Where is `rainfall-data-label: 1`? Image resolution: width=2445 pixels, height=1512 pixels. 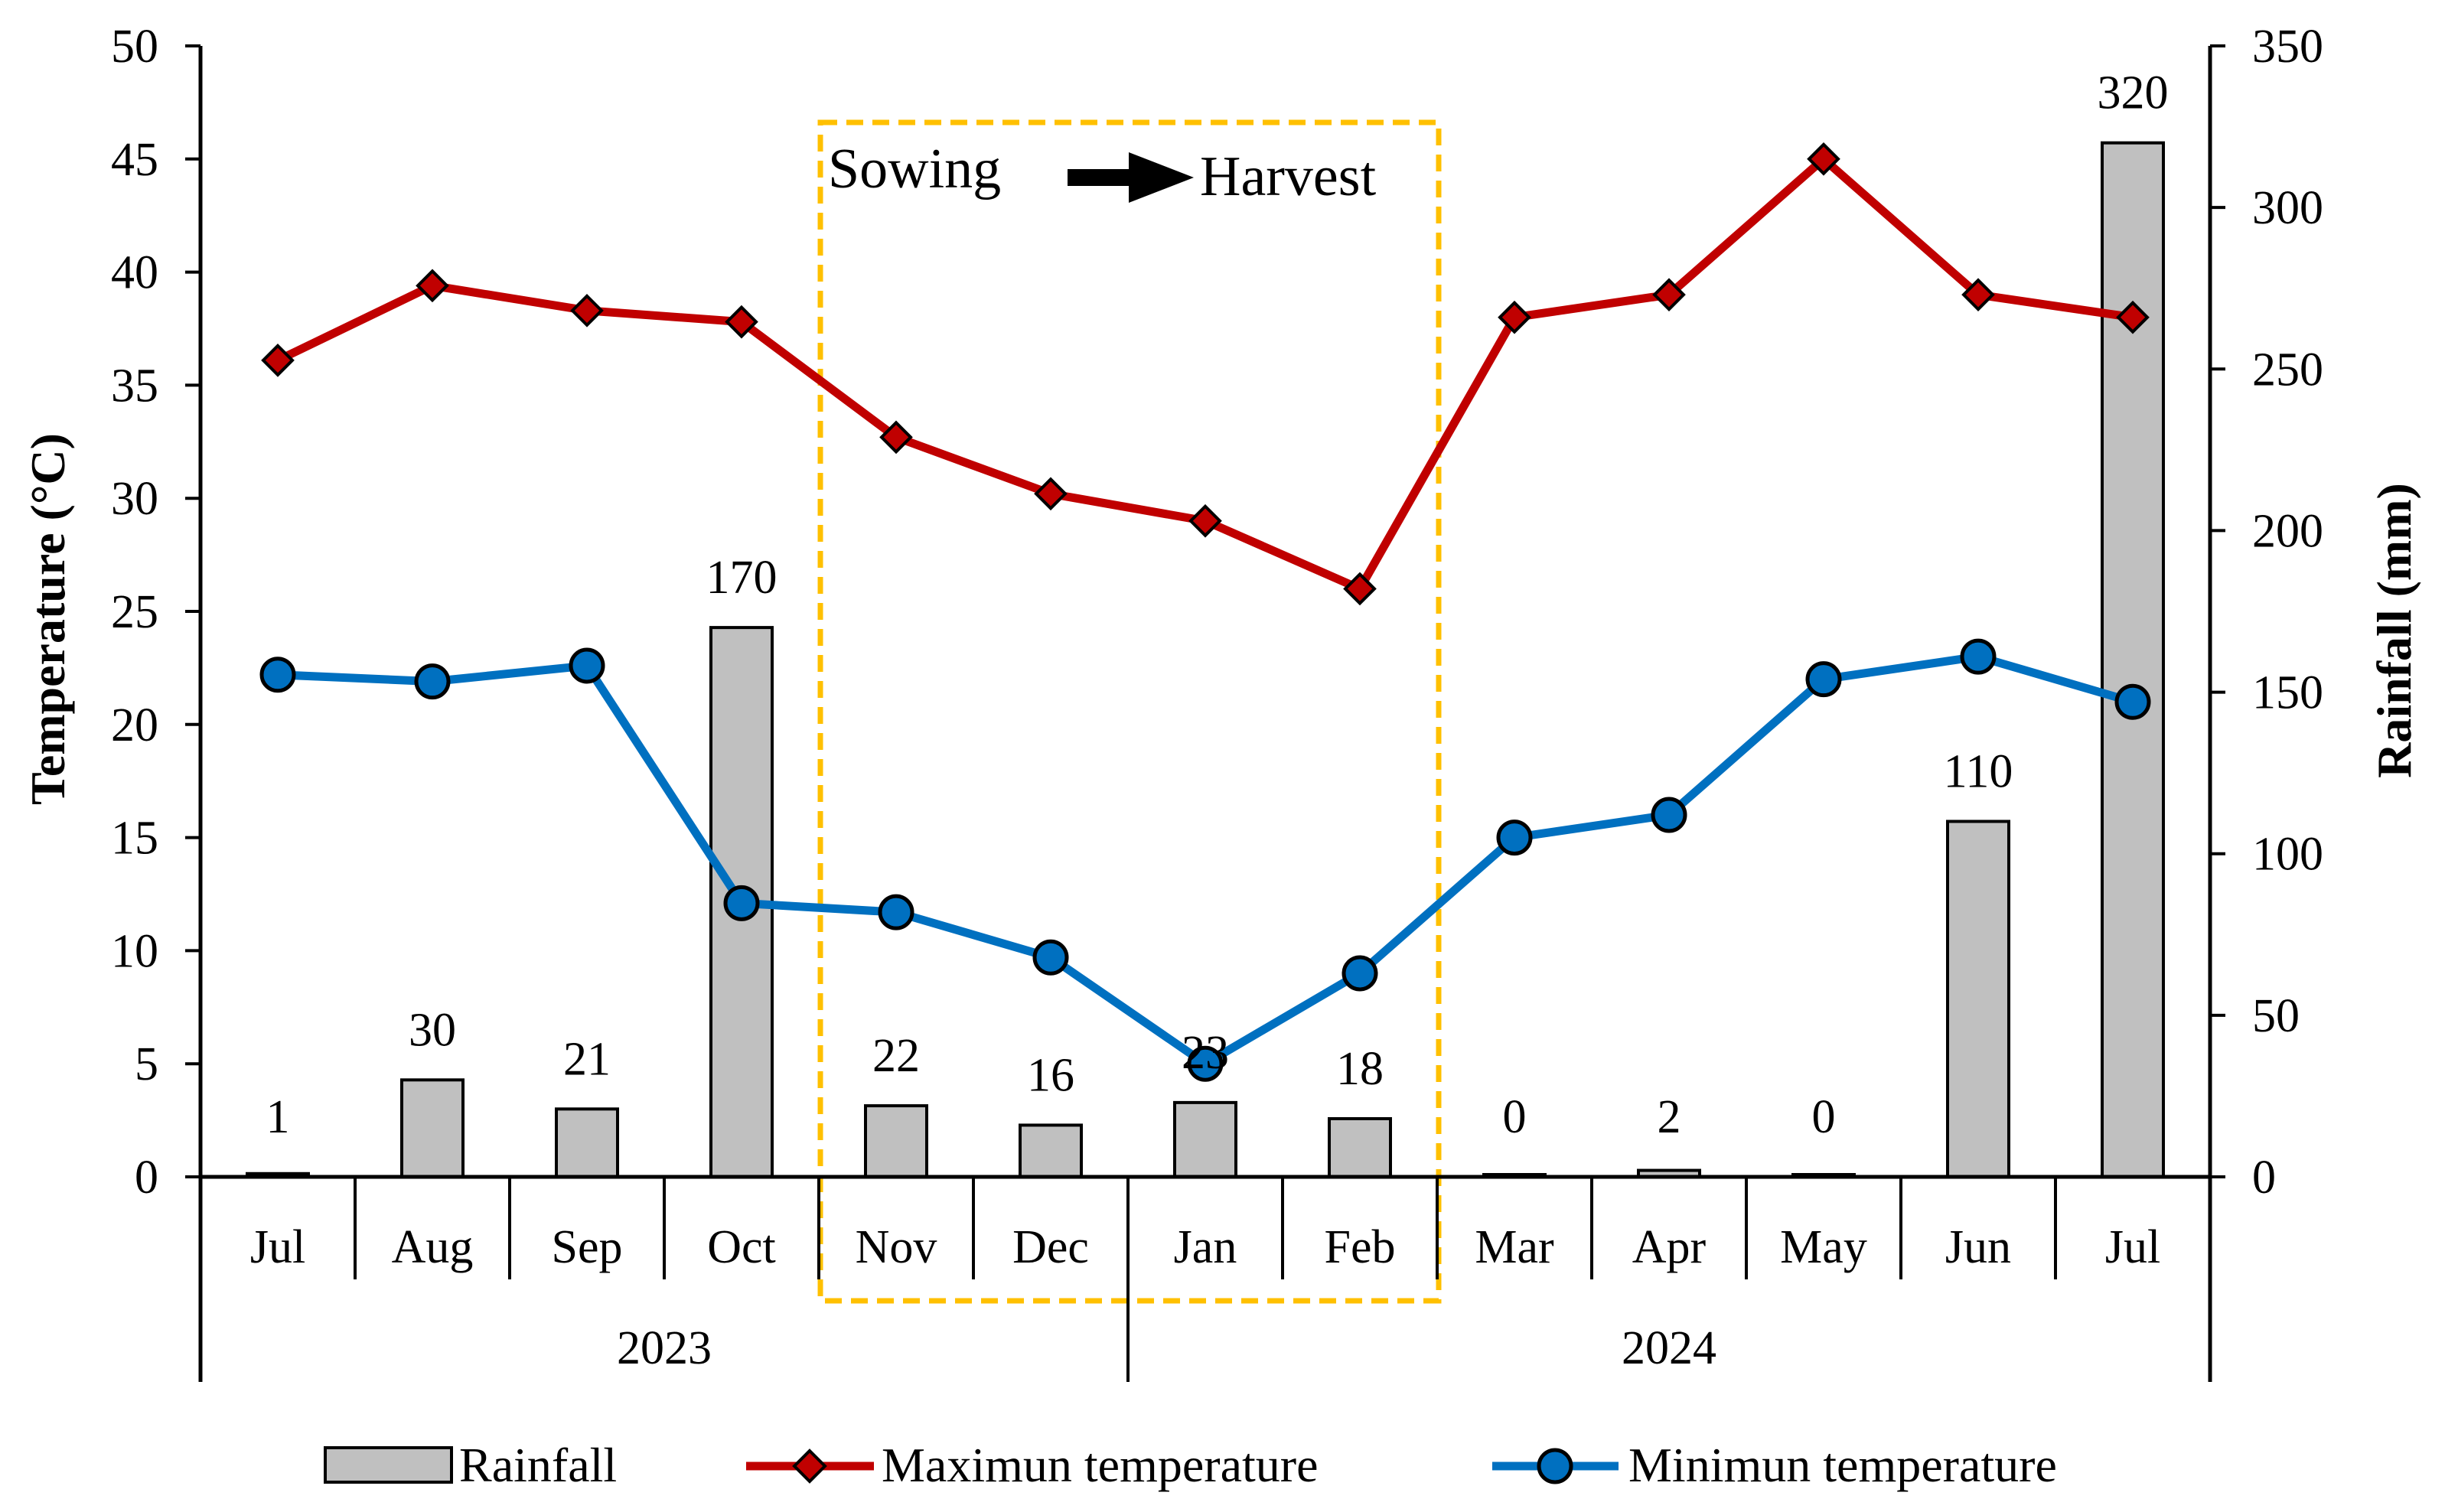
rainfall-data-label: 1 is located at coordinates (278, 1117).